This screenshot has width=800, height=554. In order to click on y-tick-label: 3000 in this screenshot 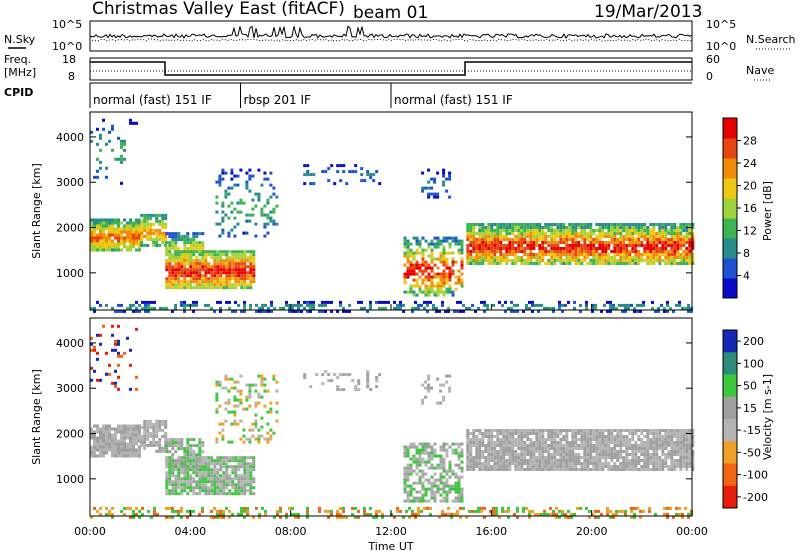, I will do `click(70, 182)`.